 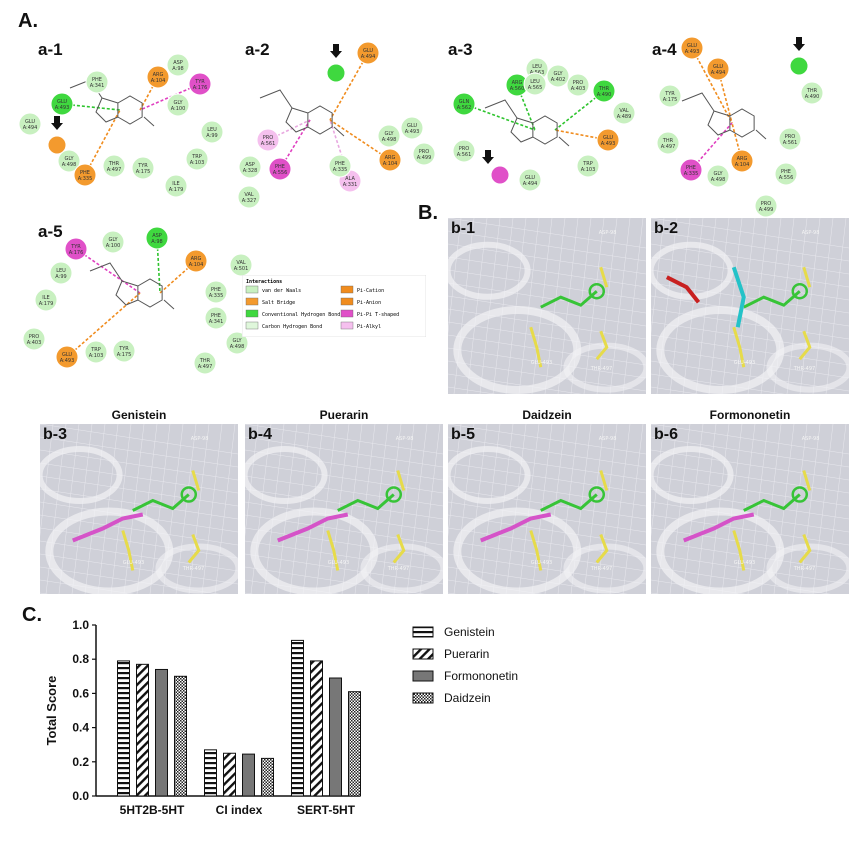 What do you see at coordinates (158, 81) in the screenshot?
I see `residue-number: A:104` at bounding box center [158, 81].